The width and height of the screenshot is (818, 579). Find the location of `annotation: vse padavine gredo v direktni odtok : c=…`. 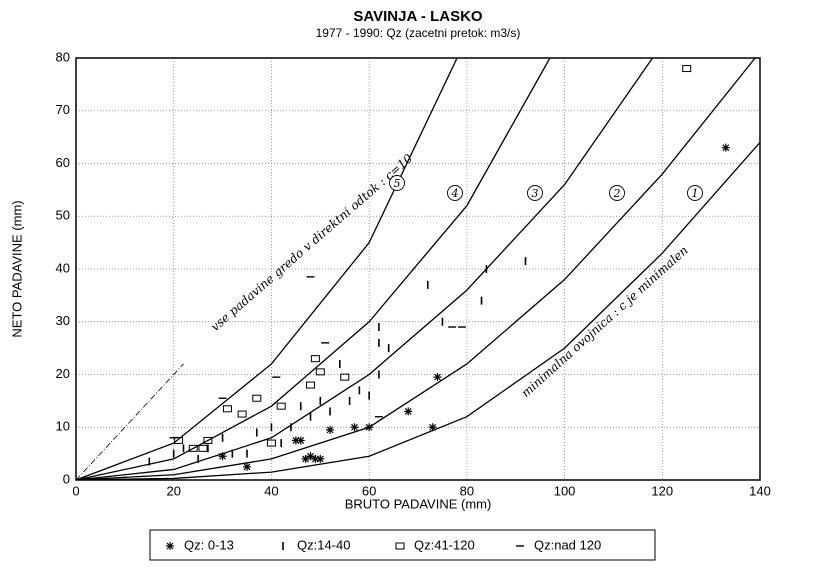

annotation: vse padavine gredo v direktni odtok : c=… is located at coordinates (311, 242).